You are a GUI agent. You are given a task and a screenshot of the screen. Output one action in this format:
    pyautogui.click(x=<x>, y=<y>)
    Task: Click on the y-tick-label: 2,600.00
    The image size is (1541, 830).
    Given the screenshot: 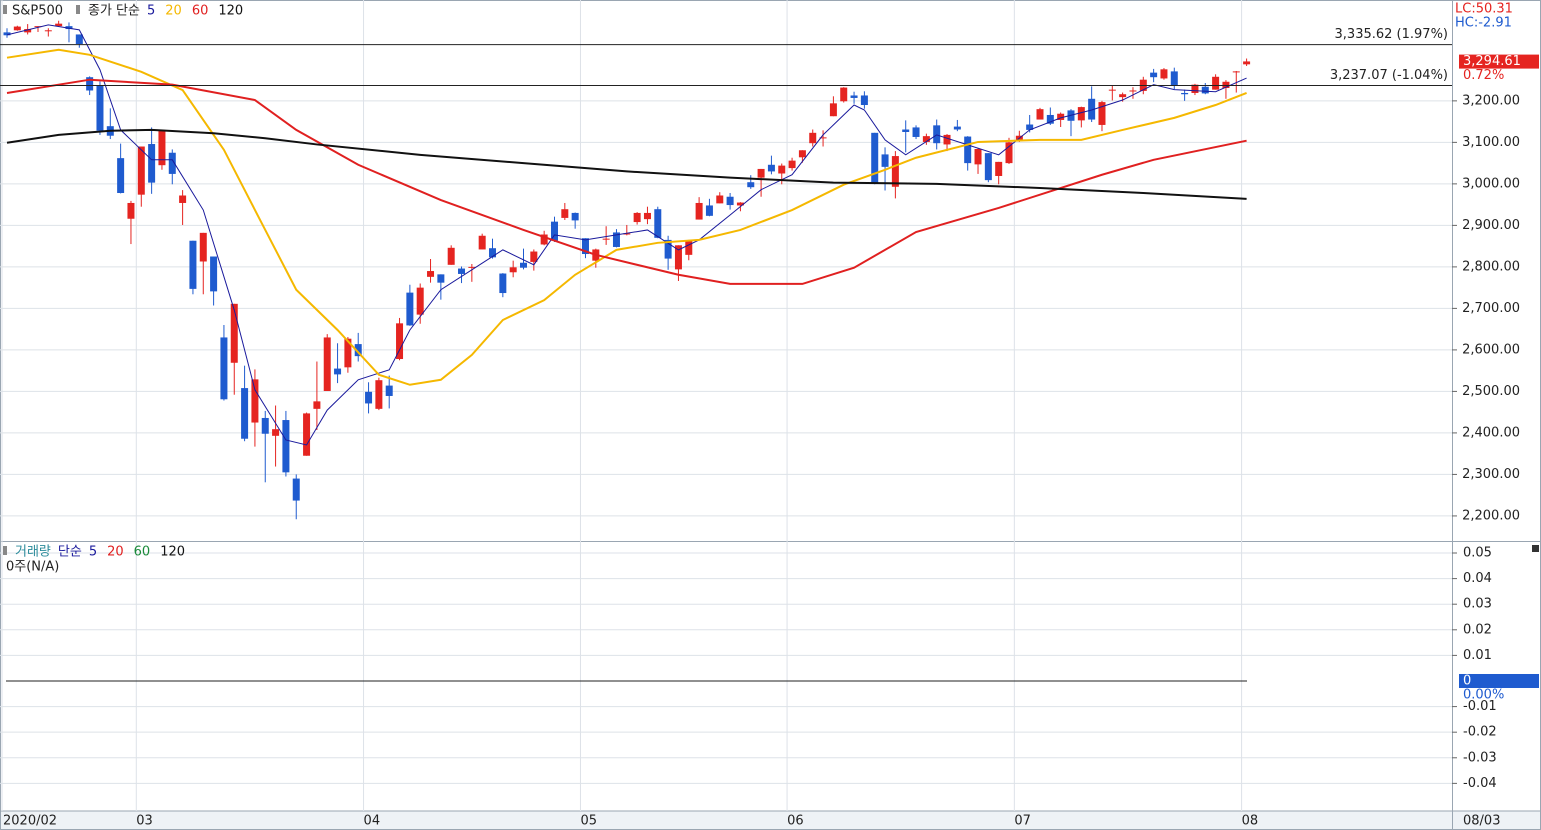 What is the action you would take?
    pyautogui.click(x=1491, y=349)
    